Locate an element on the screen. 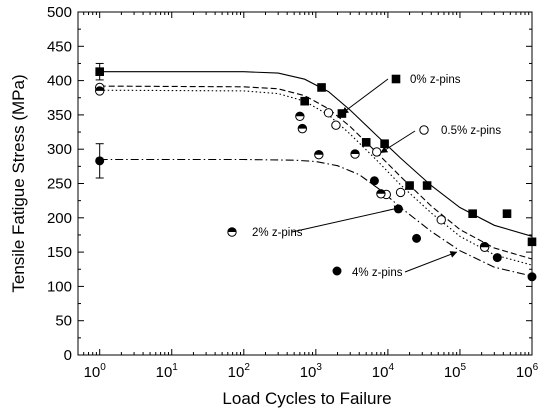 This screenshot has height=420, width=550. y-tick-label: 200 is located at coordinates (59, 218).